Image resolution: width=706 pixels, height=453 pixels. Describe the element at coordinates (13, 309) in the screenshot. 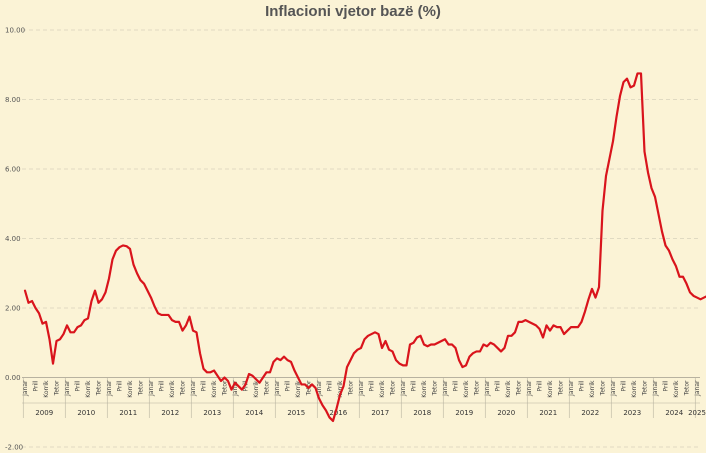

I see `y-tick-label: 2.00` at that location.